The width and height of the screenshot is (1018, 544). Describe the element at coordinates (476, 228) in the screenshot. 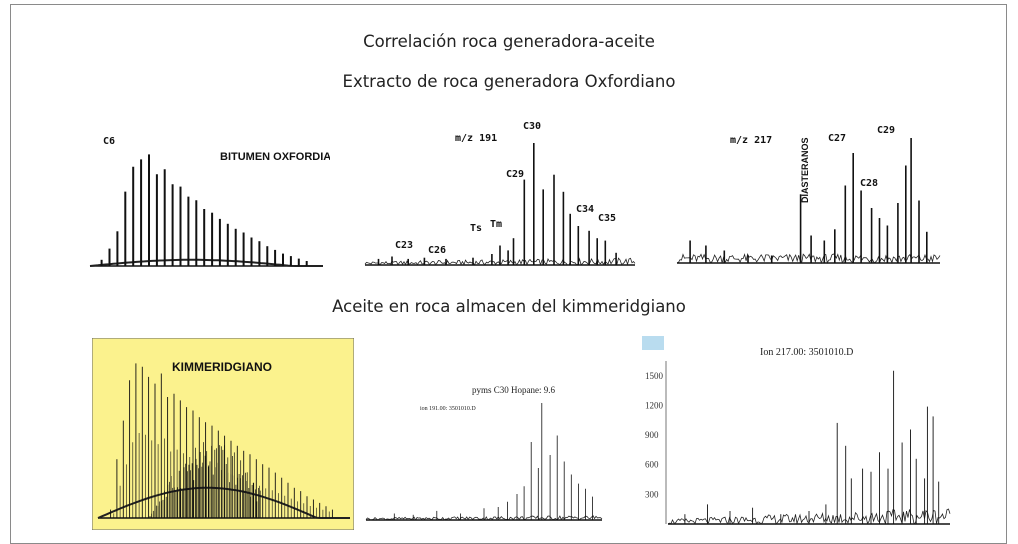

I see `peak-label-ts: Ts` at that location.